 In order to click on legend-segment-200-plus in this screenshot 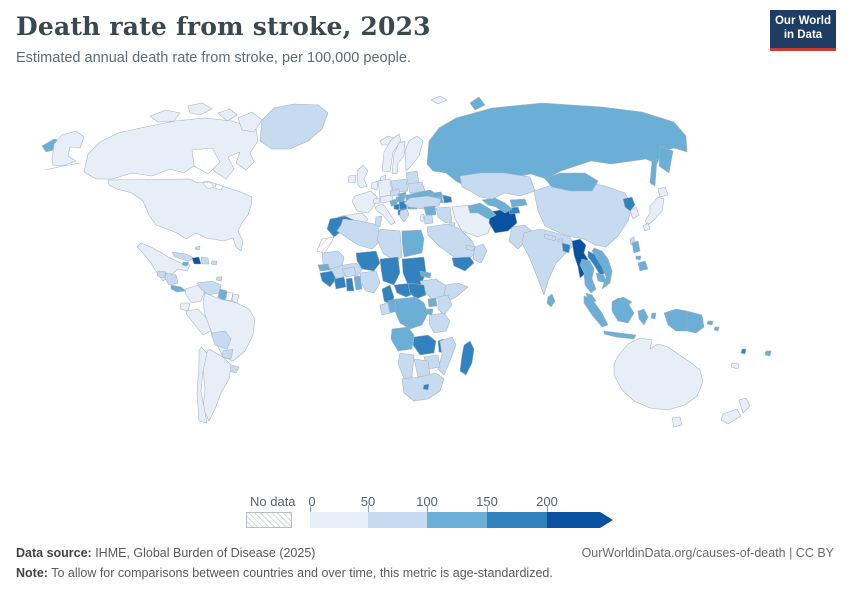, I will do `click(573, 520)`.